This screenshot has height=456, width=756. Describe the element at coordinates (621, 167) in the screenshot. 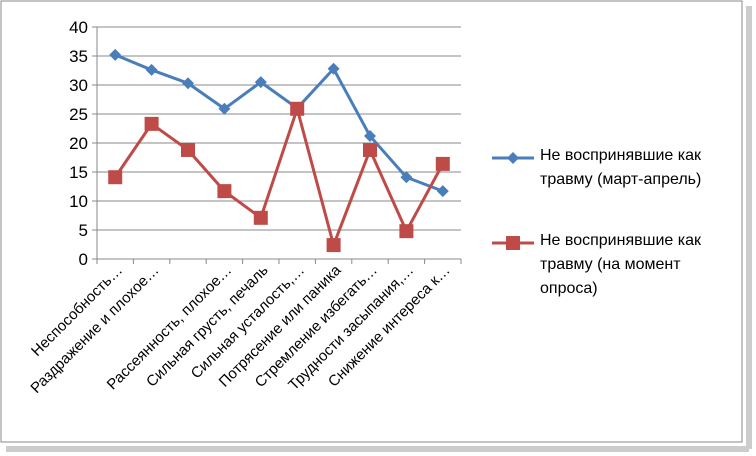

I see `legend-label: Не воспринявшие как травму (март-апрель)` at that location.